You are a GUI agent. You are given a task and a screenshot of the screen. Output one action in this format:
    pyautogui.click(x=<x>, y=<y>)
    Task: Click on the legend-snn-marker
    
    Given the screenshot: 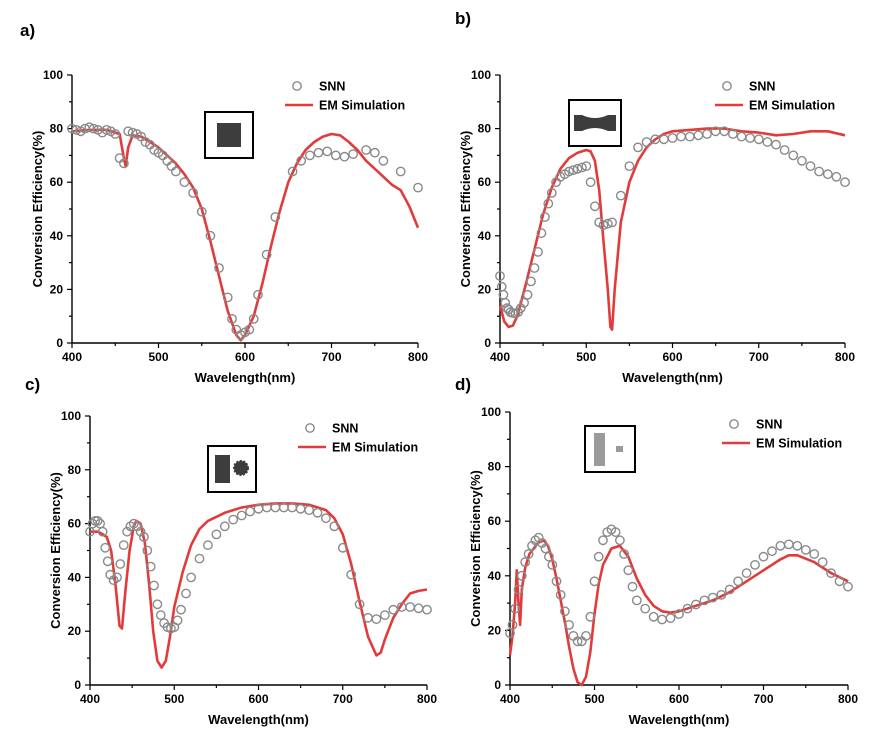 What is the action you would take?
    pyautogui.click(x=727, y=86)
    